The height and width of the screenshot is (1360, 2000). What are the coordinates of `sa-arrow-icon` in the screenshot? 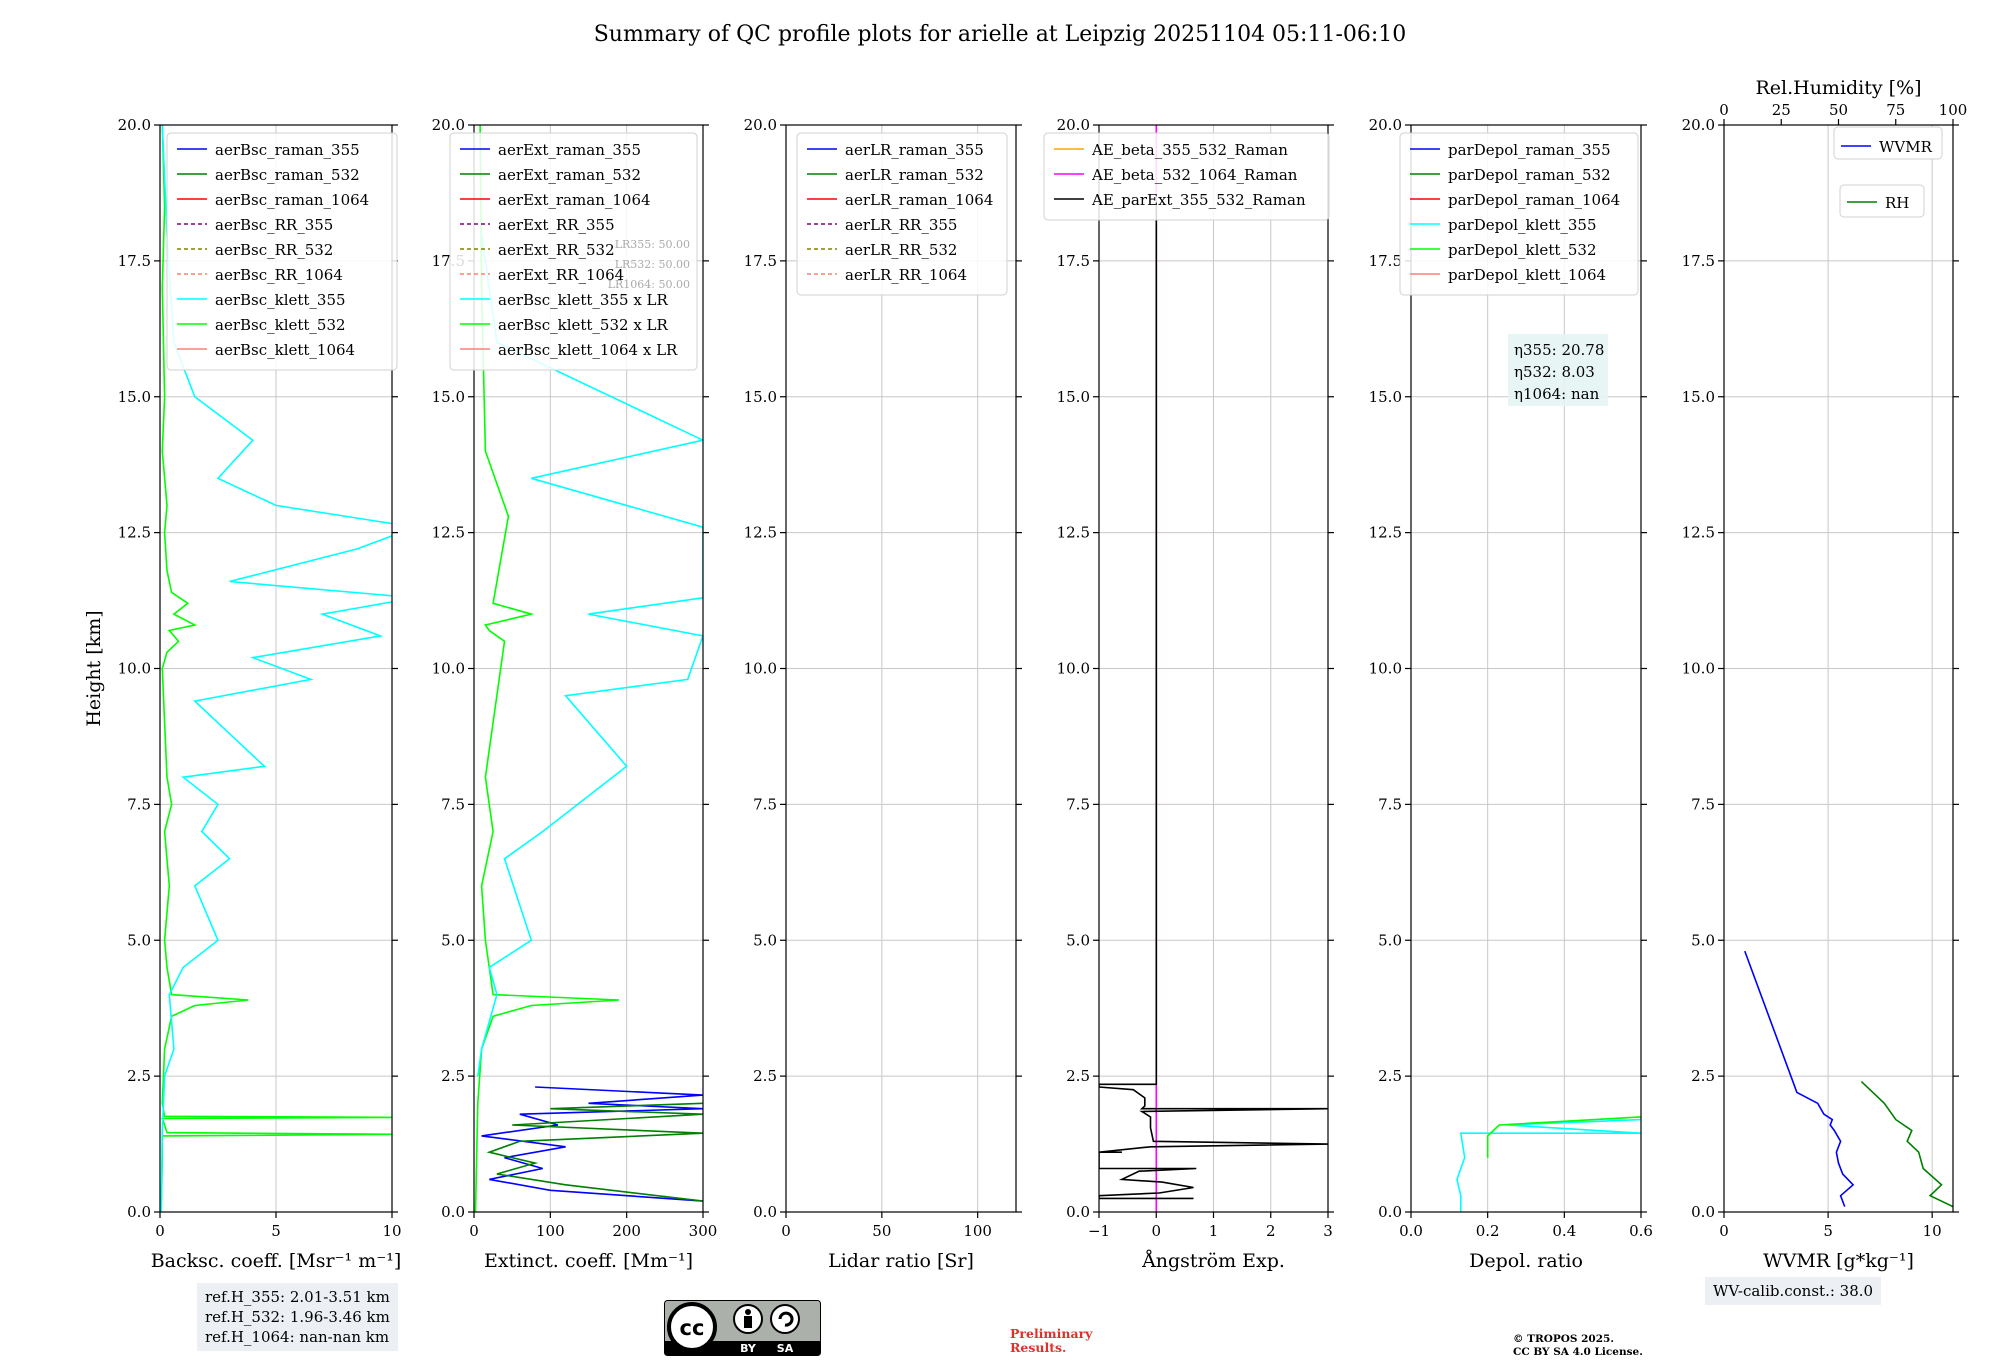 It's located at (786, 1319).